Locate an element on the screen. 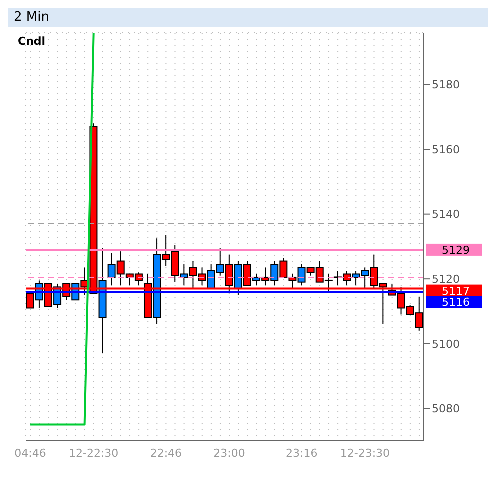 The height and width of the screenshot is (496, 496). y-tick-label: 5080 is located at coordinates (446, 409).